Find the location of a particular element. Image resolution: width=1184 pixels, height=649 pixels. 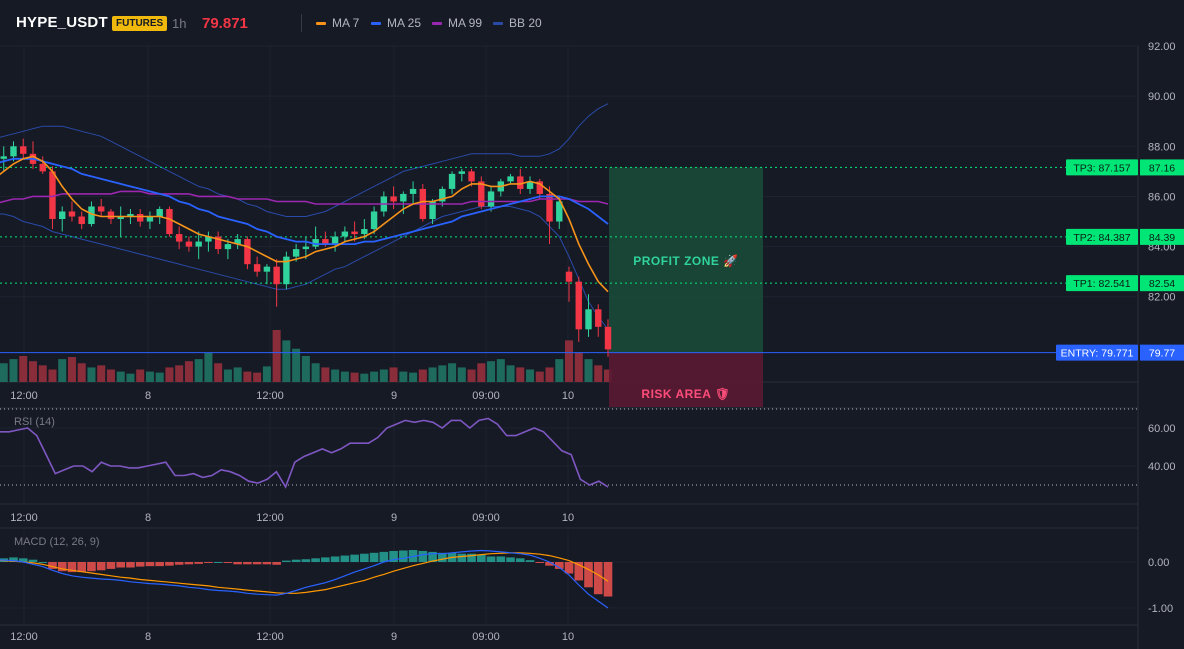

tp3-label-box is located at coordinates (1102, 167).